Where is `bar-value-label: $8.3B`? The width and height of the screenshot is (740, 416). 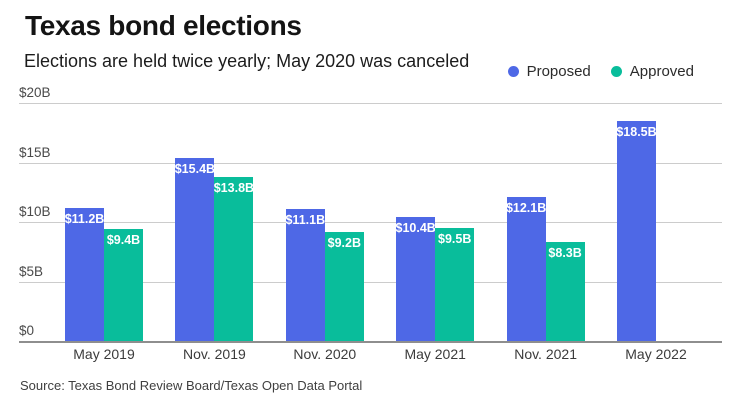
bar-value-label: $8.3B is located at coordinates (565, 253).